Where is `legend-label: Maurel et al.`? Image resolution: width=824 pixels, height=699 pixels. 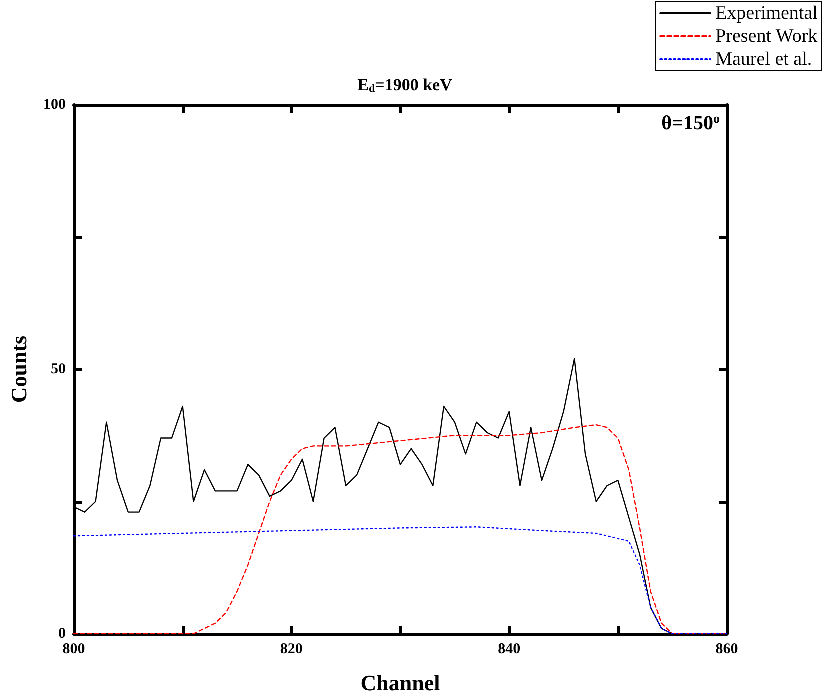
legend-label: Maurel et al. is located at coordinates (764, 59).